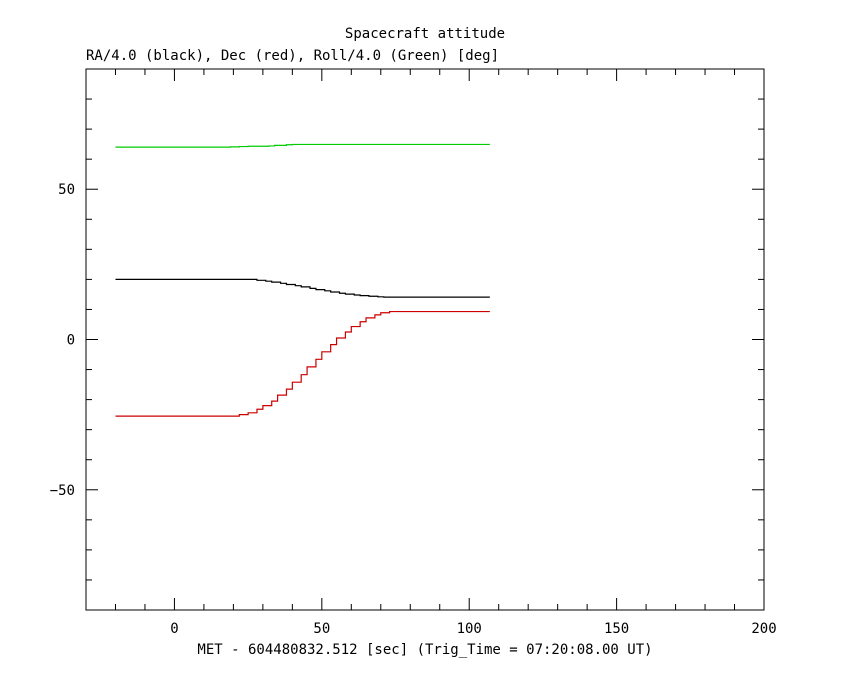 The image size is (850, 680). I want to click on y-tick-labels: −50 0 50, so click(62, 340).